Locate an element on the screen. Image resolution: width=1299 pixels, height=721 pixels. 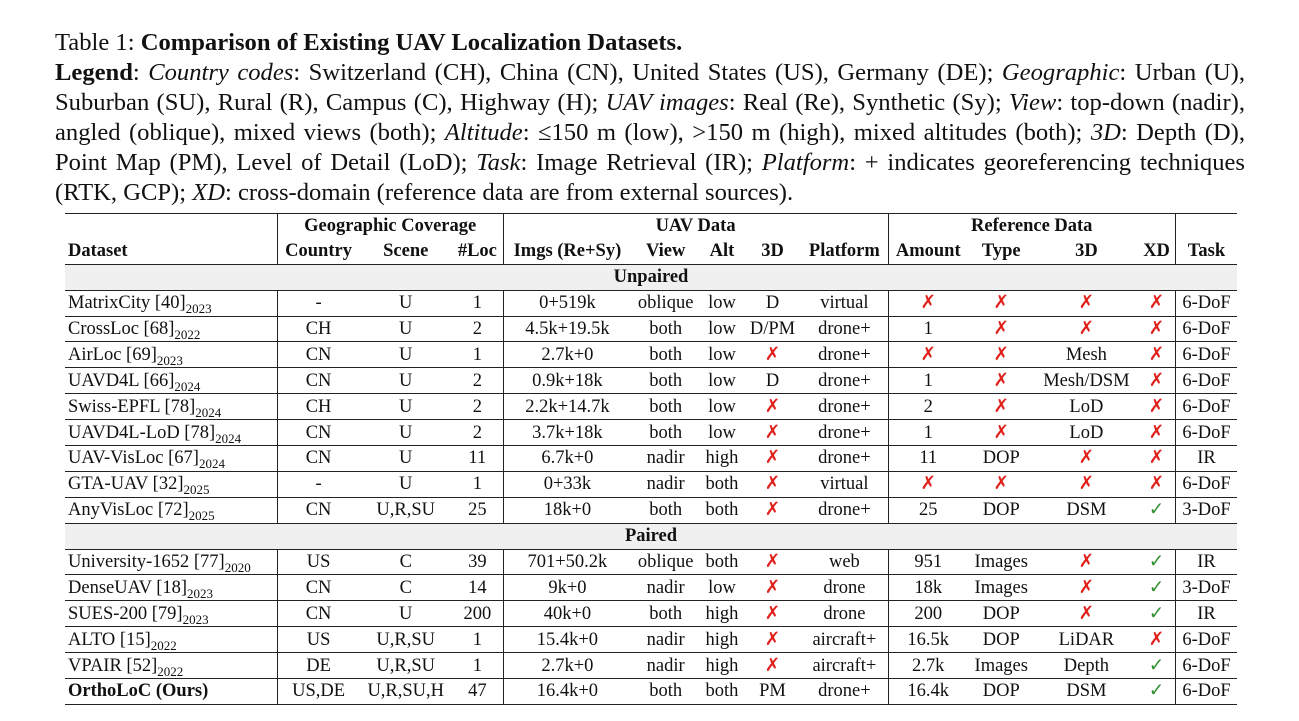
table-cell: 47 is located at coordinates (478, 691).